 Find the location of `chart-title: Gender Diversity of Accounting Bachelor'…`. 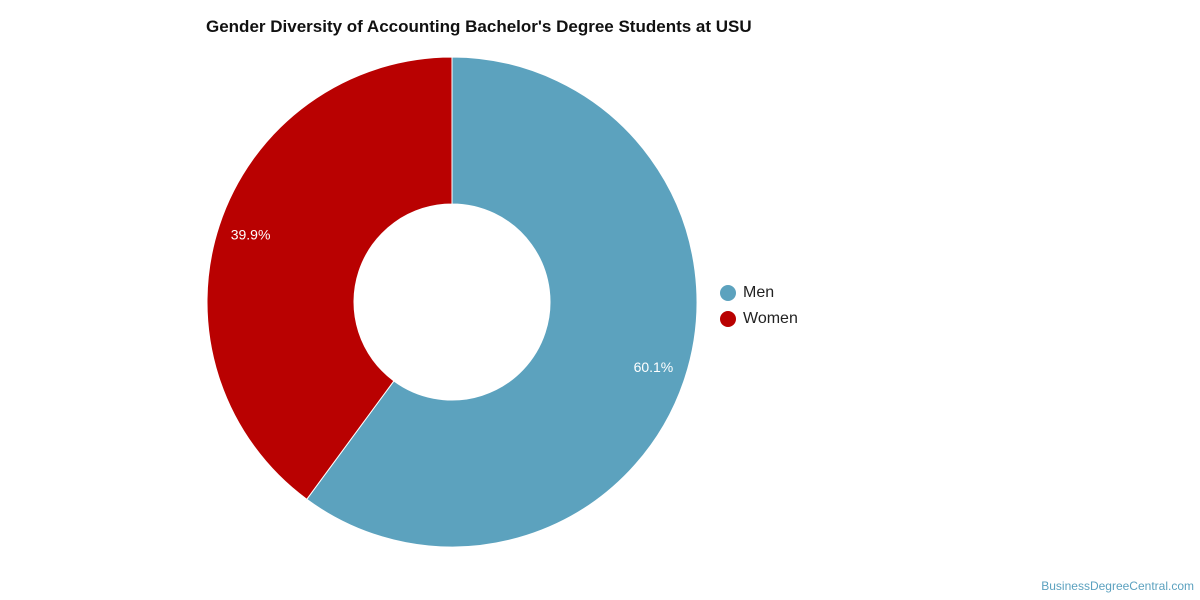

chart-title: Gender Diversity of Accounting Bachelor'… is located at coordinates (479, 26).